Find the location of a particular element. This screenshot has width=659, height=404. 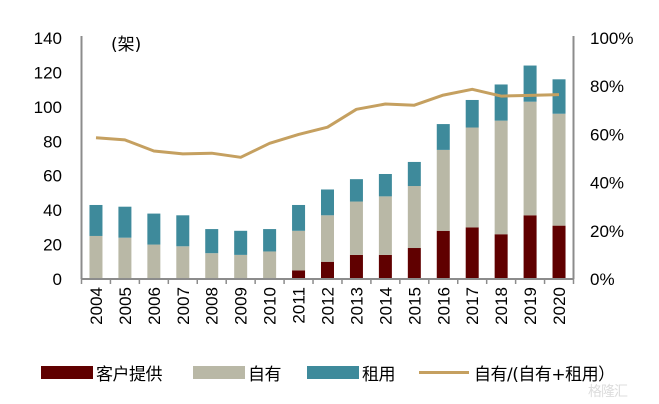

x-tick-label: 2008 is located at coordinates (212, 306).